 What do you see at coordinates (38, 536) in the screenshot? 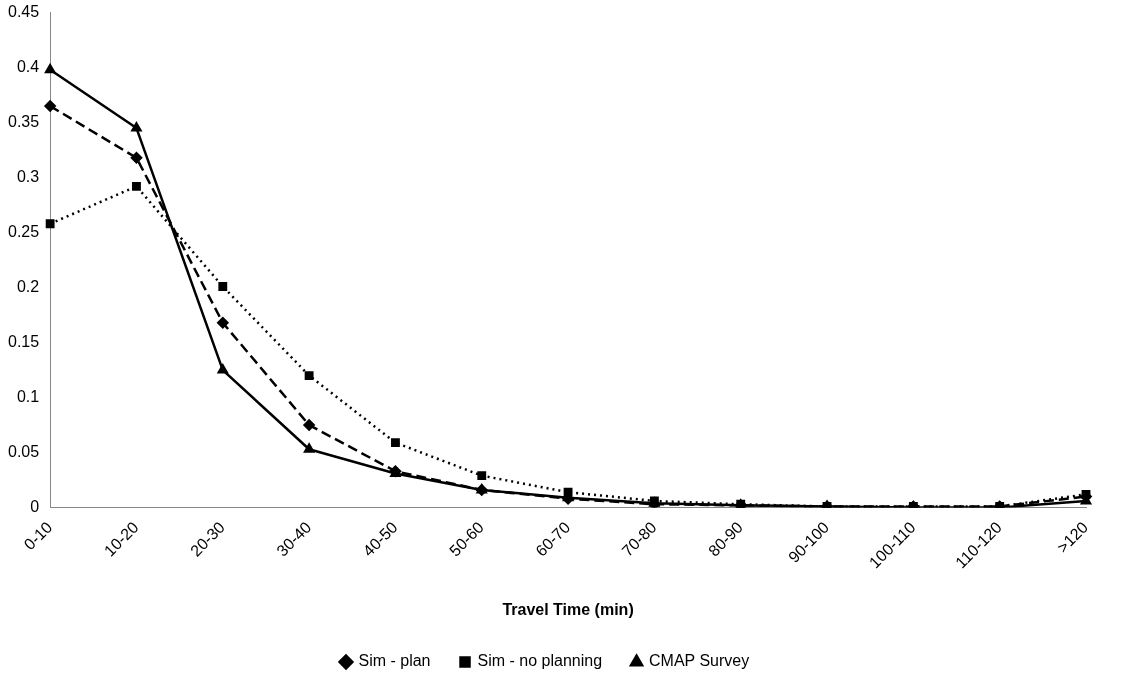
I see `x-tick-label: 0-10` at bounding box center [38, 536].